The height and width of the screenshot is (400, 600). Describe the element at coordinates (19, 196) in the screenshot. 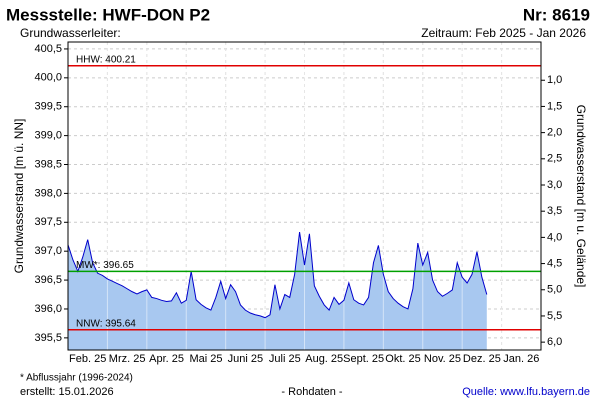

I see `y-axis-label: Grundwasserstand [m ü. NN]` at that location.